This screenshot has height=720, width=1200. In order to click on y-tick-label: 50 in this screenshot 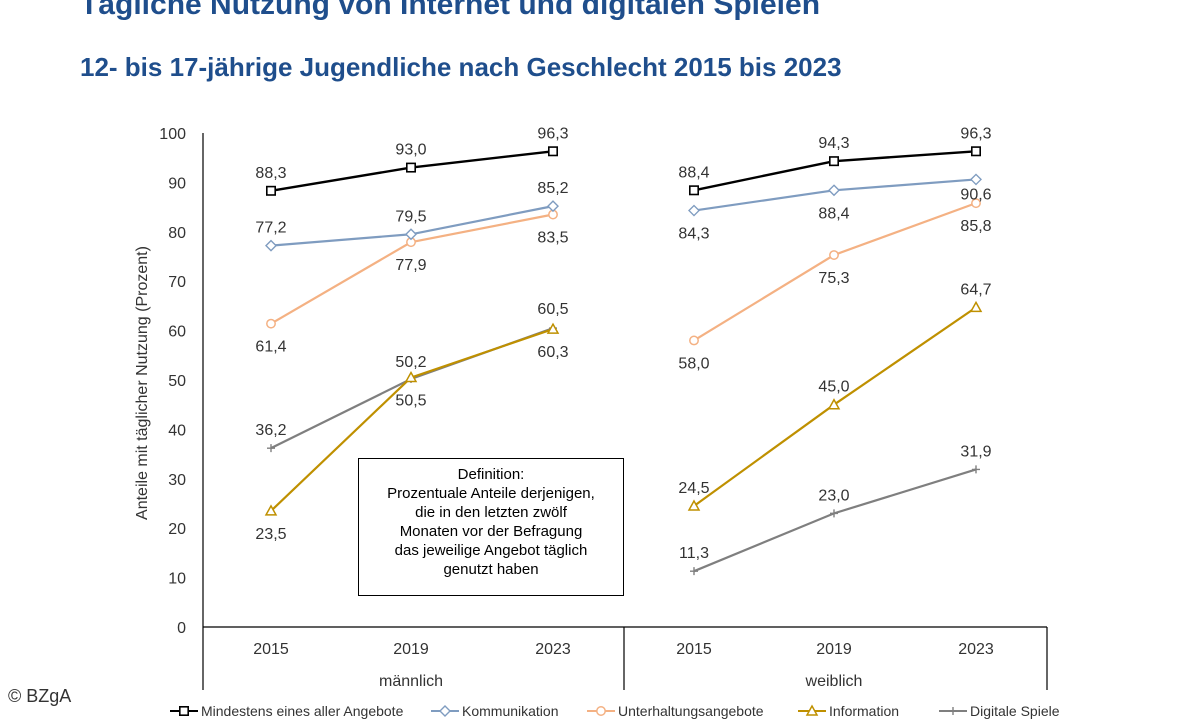, I will do `click(177, 381)`.